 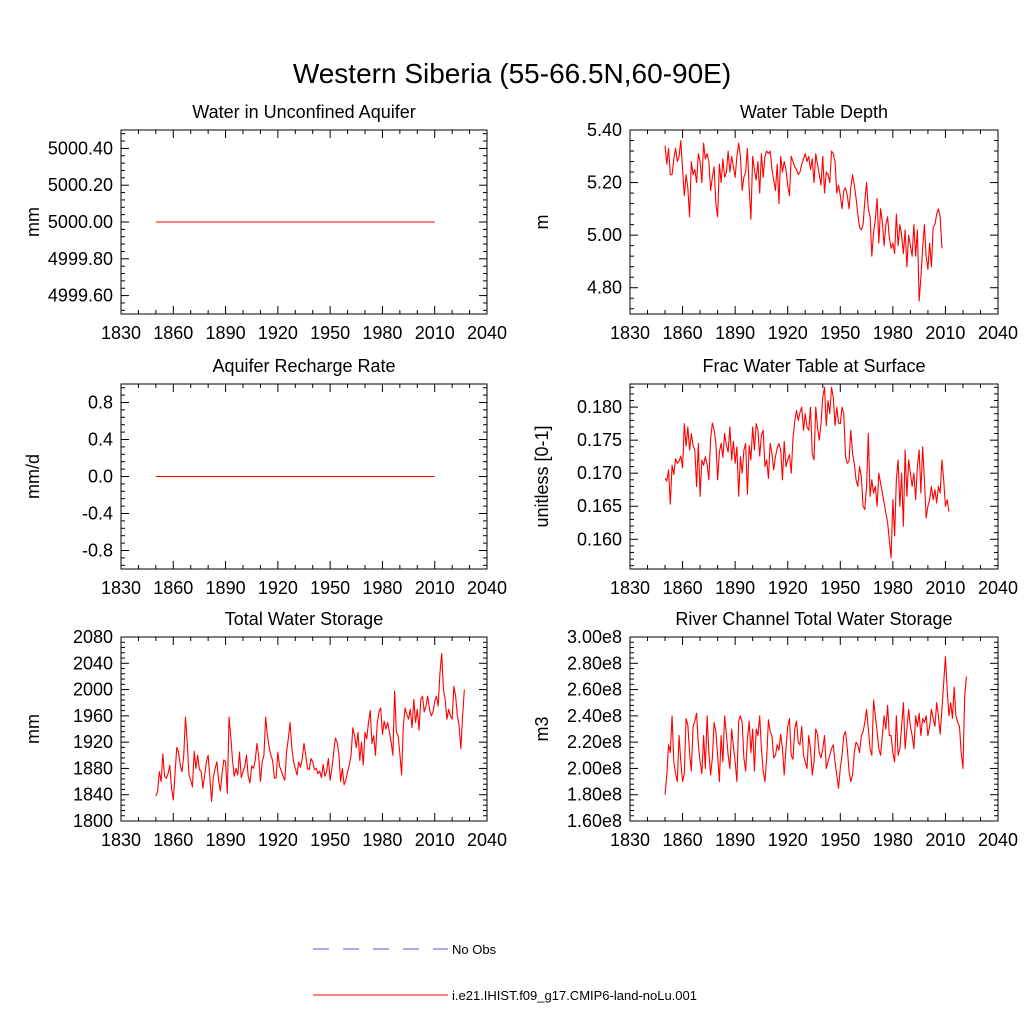 What do you see at coordinates (100, 440) in the screenshot?
I see `y-tick-label: 0.4` at bounding box center [100, 440].